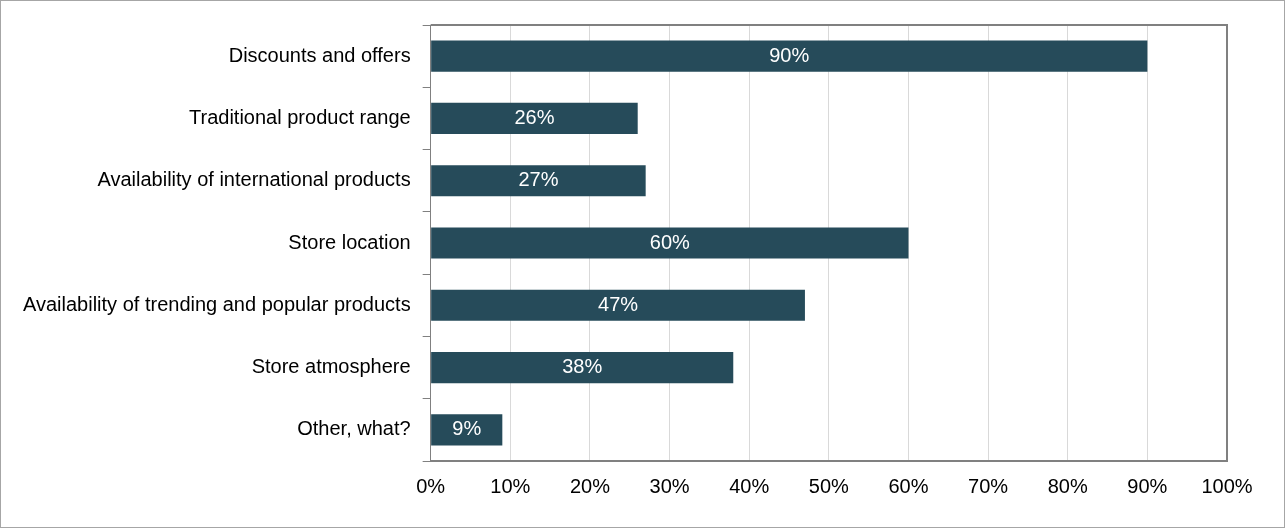 The height and width of the screenshot is (528, 1285). Describe the element at coordinates (829, 485) in the screenshot. I see `x-tick-label: 50%` at that location.